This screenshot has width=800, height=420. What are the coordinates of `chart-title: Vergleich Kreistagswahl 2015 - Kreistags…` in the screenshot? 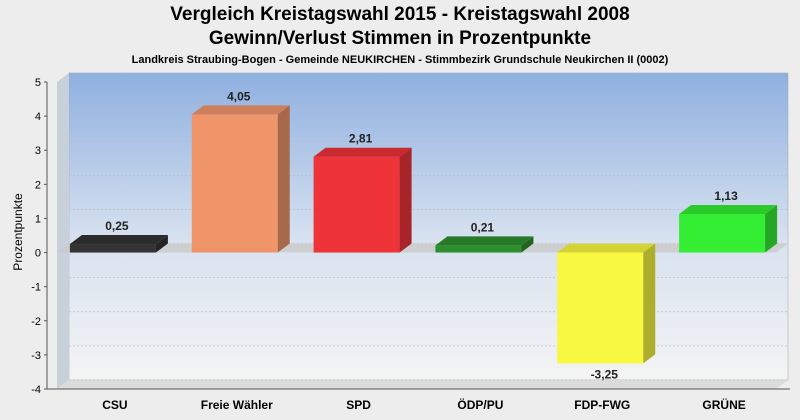 It's located at (400, 14).